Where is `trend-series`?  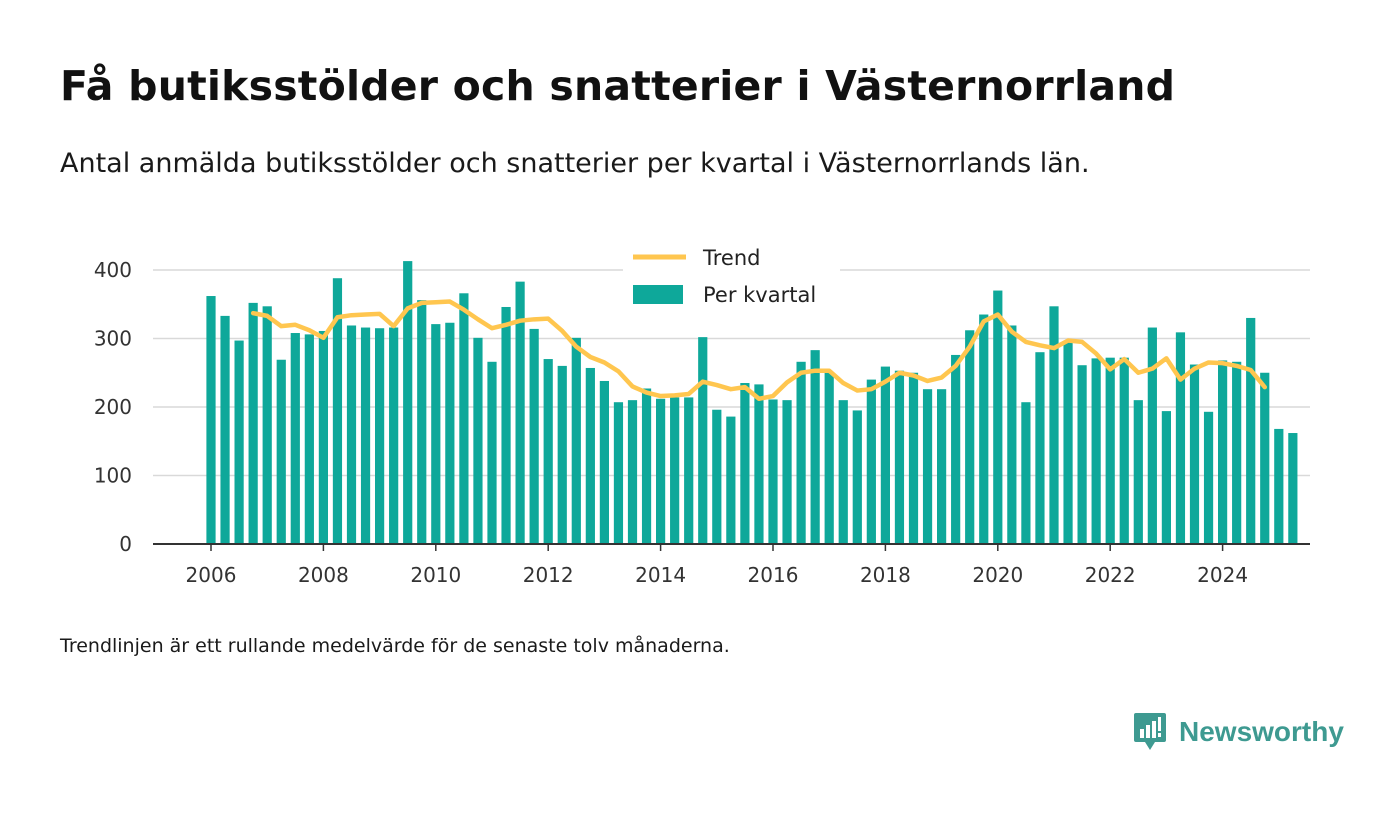
trend-series is located at coordinates (758, 350).